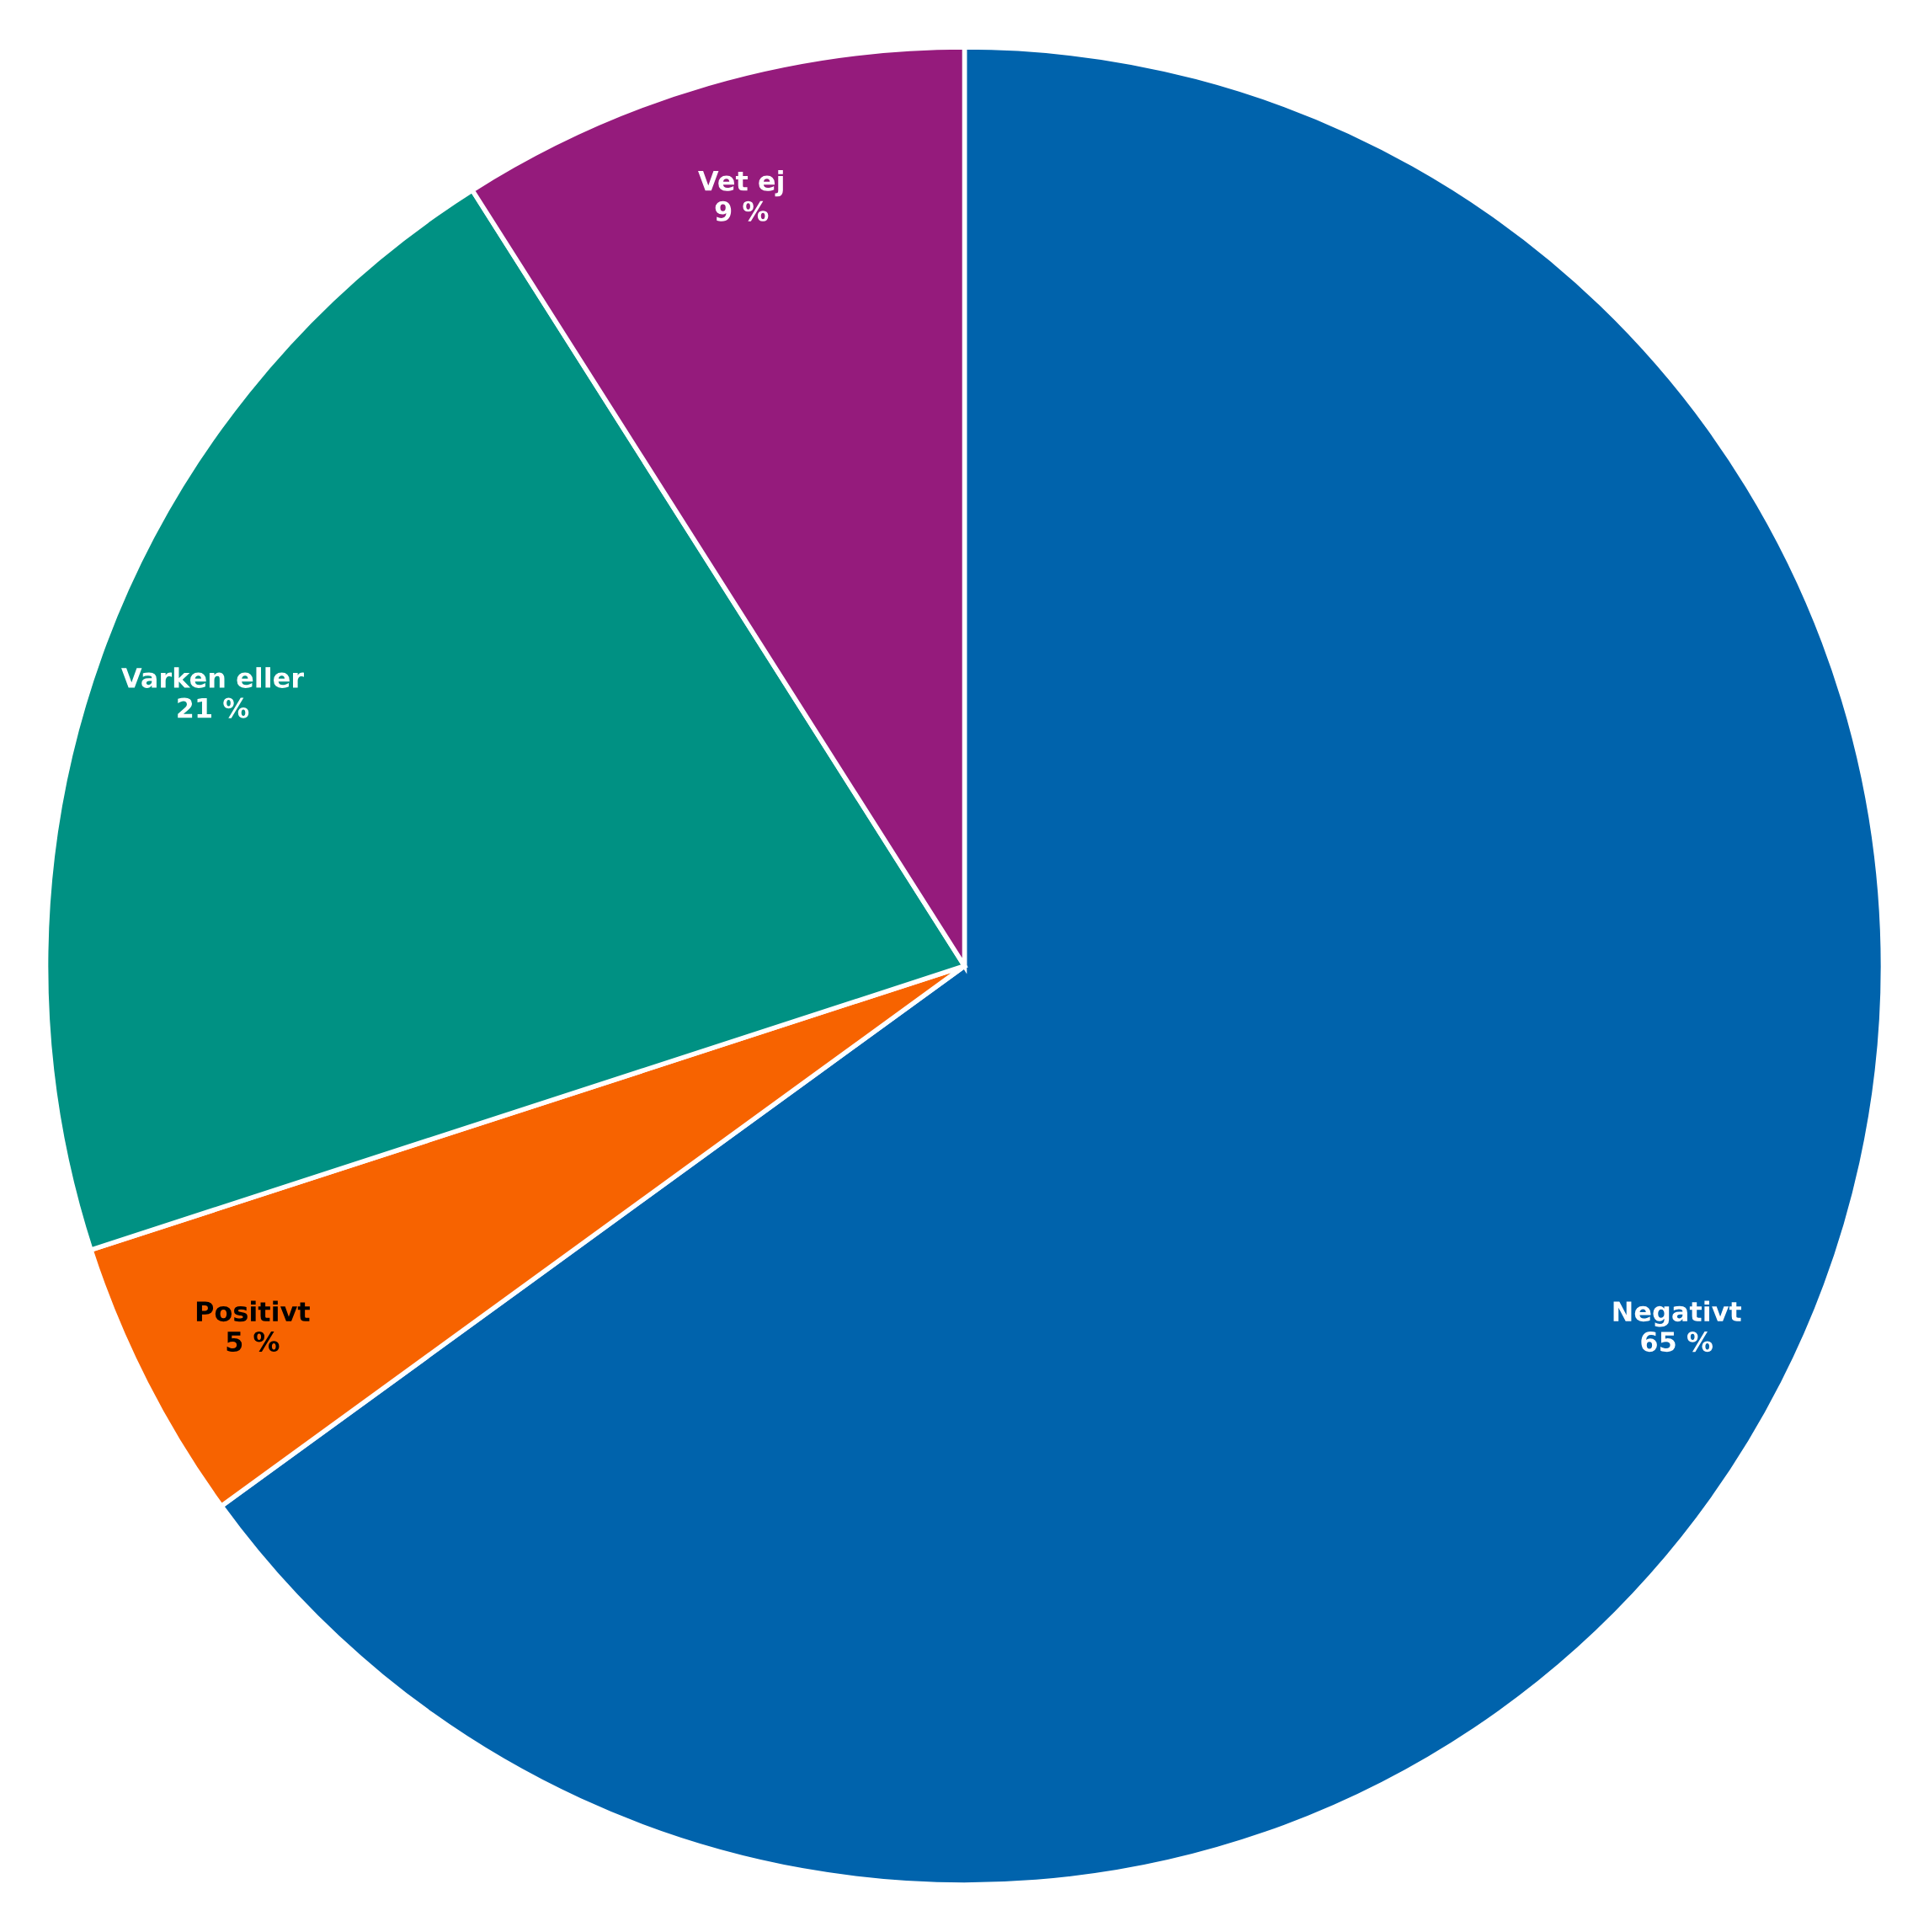  Describe the element at coordinates (1677, 1313) in the screenshot. I see `slice-label: Negativt` at that location.